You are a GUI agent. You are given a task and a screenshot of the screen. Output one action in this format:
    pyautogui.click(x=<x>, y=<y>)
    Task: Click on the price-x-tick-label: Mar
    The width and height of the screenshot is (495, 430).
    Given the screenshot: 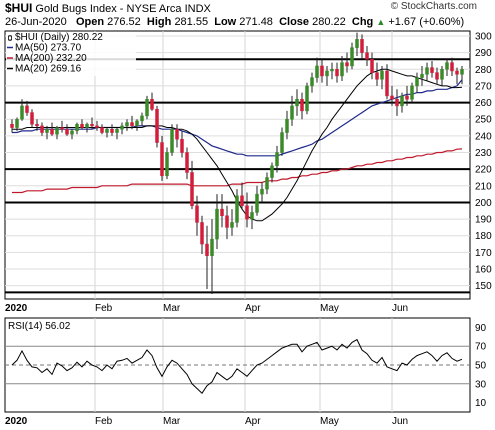 What is the action you would take?
    pyautogui.click(x=172, y=308)
    